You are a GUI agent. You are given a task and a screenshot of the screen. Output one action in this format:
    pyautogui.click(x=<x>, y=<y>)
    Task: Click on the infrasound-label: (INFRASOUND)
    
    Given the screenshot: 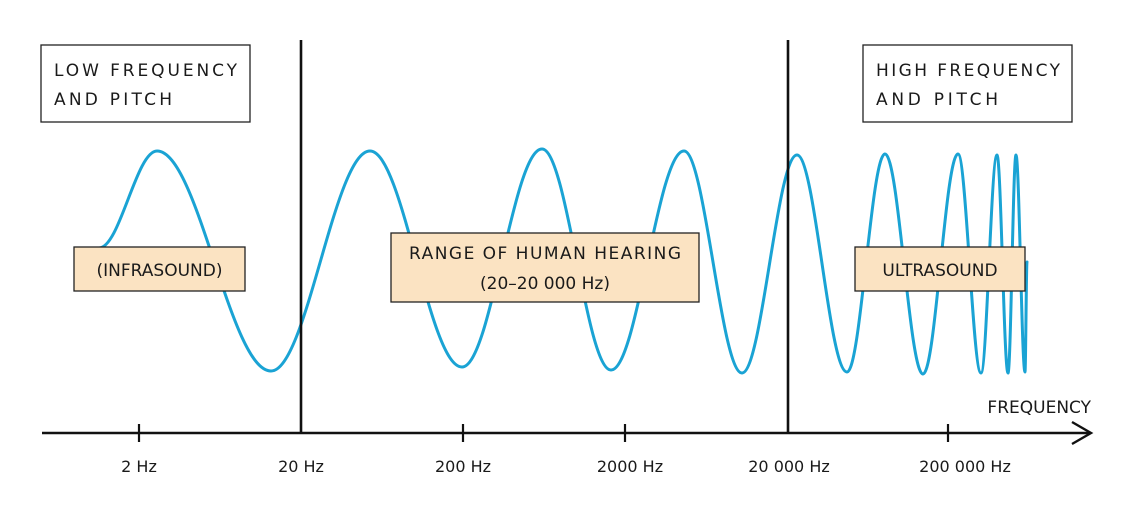 What is the action you would take?
    pyautogui.click(x=160, y=271)
    